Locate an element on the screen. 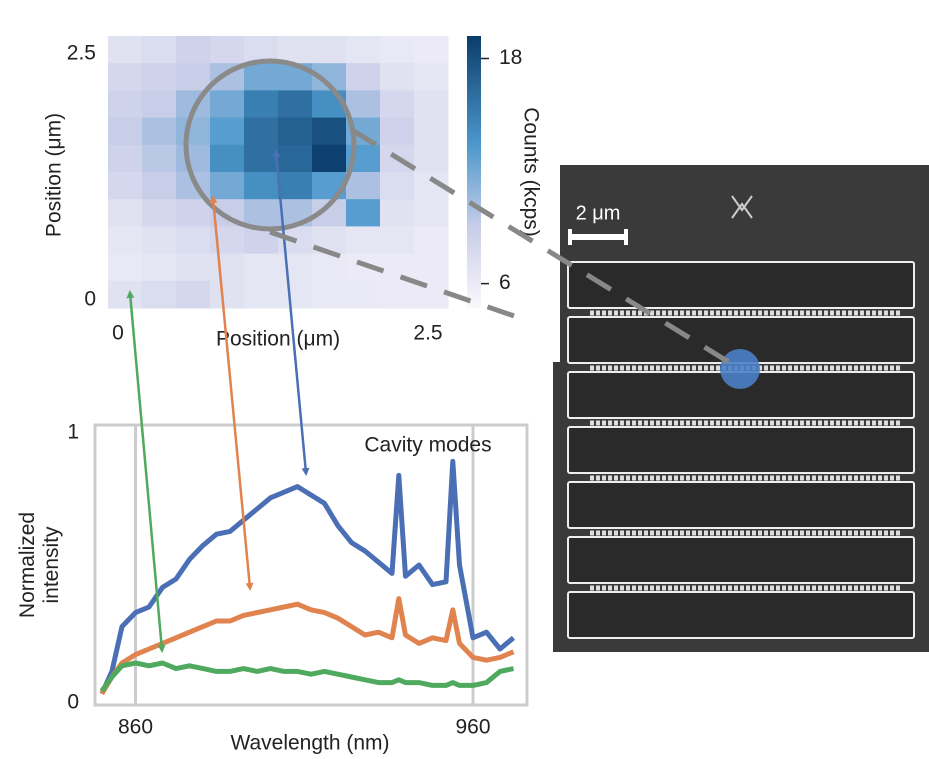 The height and width of the screenshot is (759, 929). y-axis-label: Normalizedintensity is located at coordinates (39, 565).